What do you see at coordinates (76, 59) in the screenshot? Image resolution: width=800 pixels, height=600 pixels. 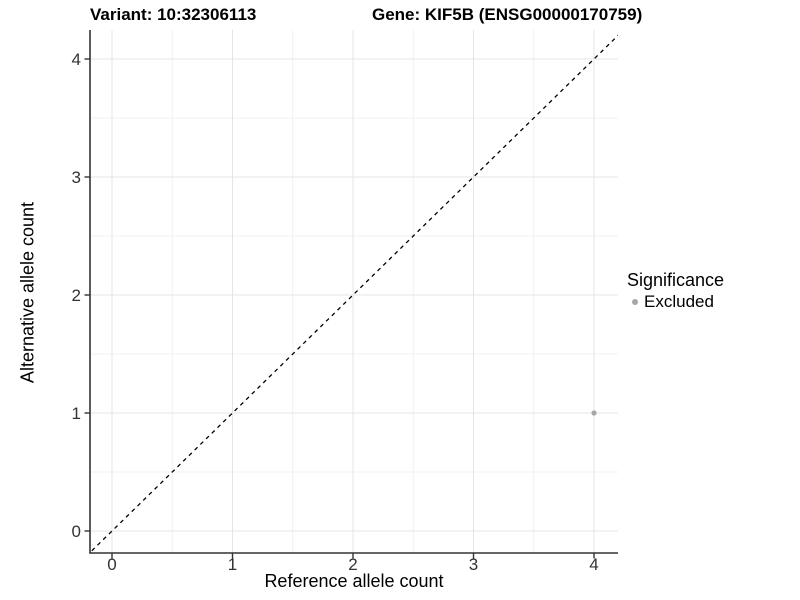 I see `y-tick-label: 4` at bounding box center [76, 59].